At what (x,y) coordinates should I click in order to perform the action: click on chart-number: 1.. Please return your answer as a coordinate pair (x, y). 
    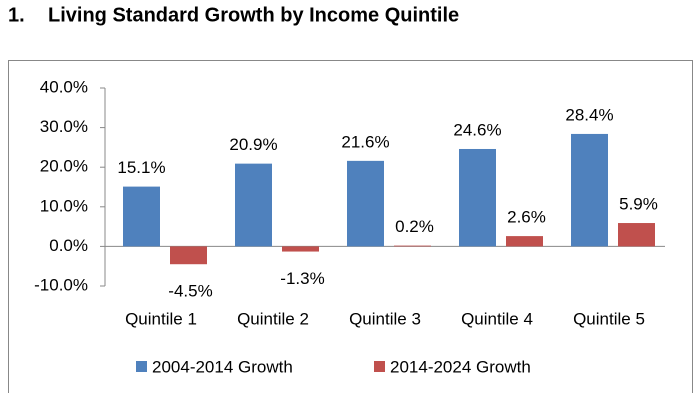
    Looking at the image, I should click on (16, 15).